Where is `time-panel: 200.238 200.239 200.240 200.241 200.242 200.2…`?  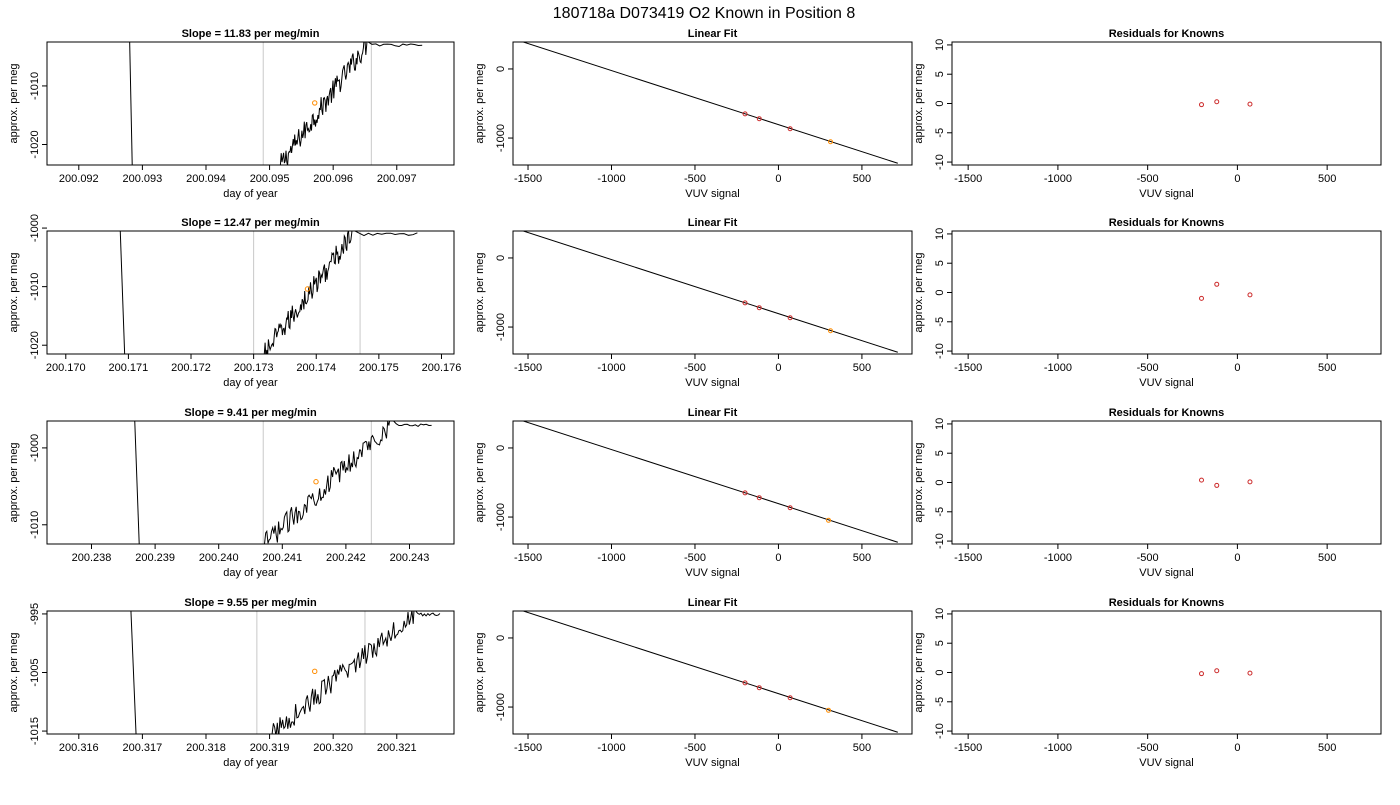 time-panel: 200.238 200.239 200.240 200.241 200.242 200.2… is located at coordinates (231, 493).